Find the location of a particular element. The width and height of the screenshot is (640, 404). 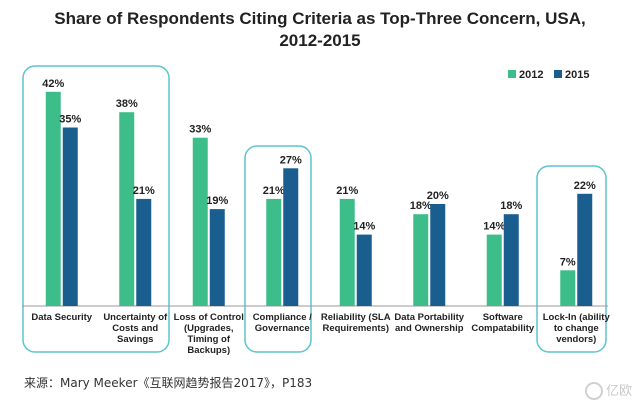

category-label-7-0: Lock-In (ability is located at coordinates (577, 317).